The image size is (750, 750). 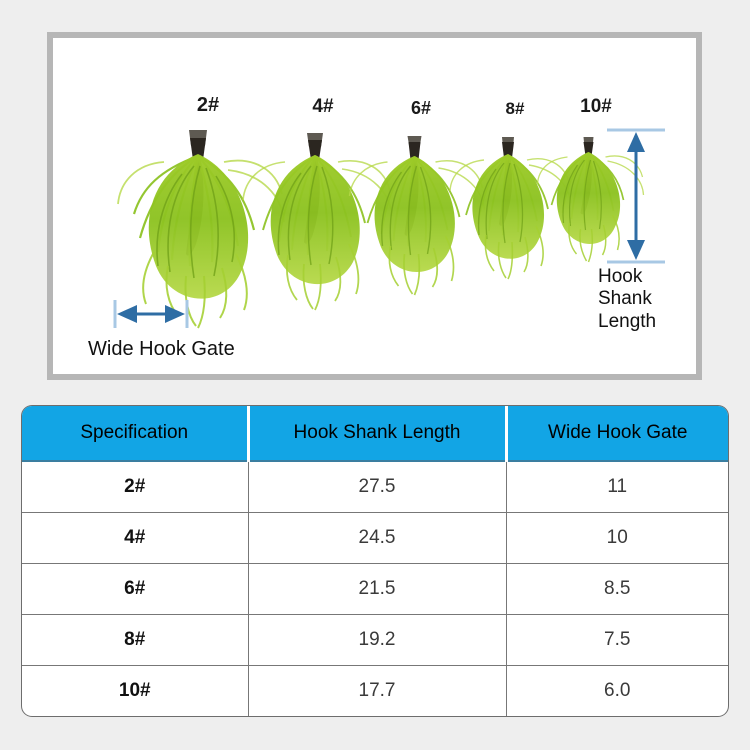 What do you see at coordinates (161, 349) in the screenshot?
I see `wide-hook-gate-label: Wide Hook Gate` at bounding box center [161, 349].